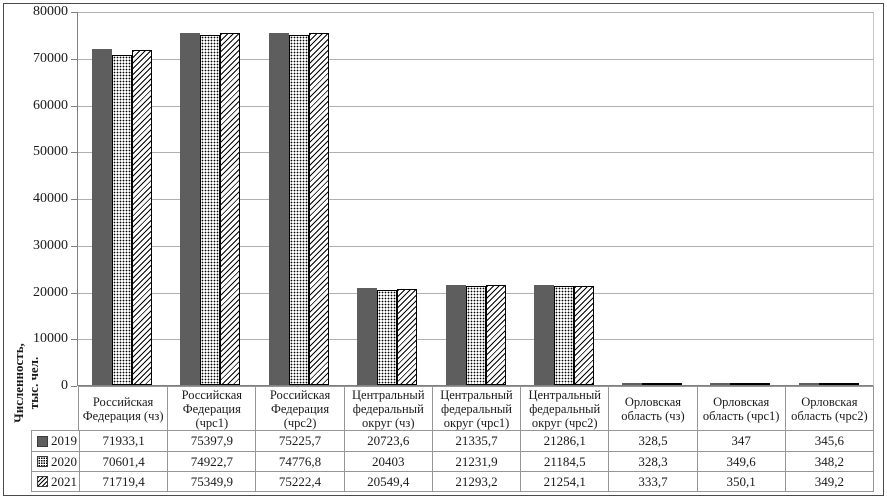 The image size is (887, 499). What do you see at coordinates (476, 461) in the screenshot?
I see `value-cell-2020-4: 21231,9` at bounding box center [476, 461].